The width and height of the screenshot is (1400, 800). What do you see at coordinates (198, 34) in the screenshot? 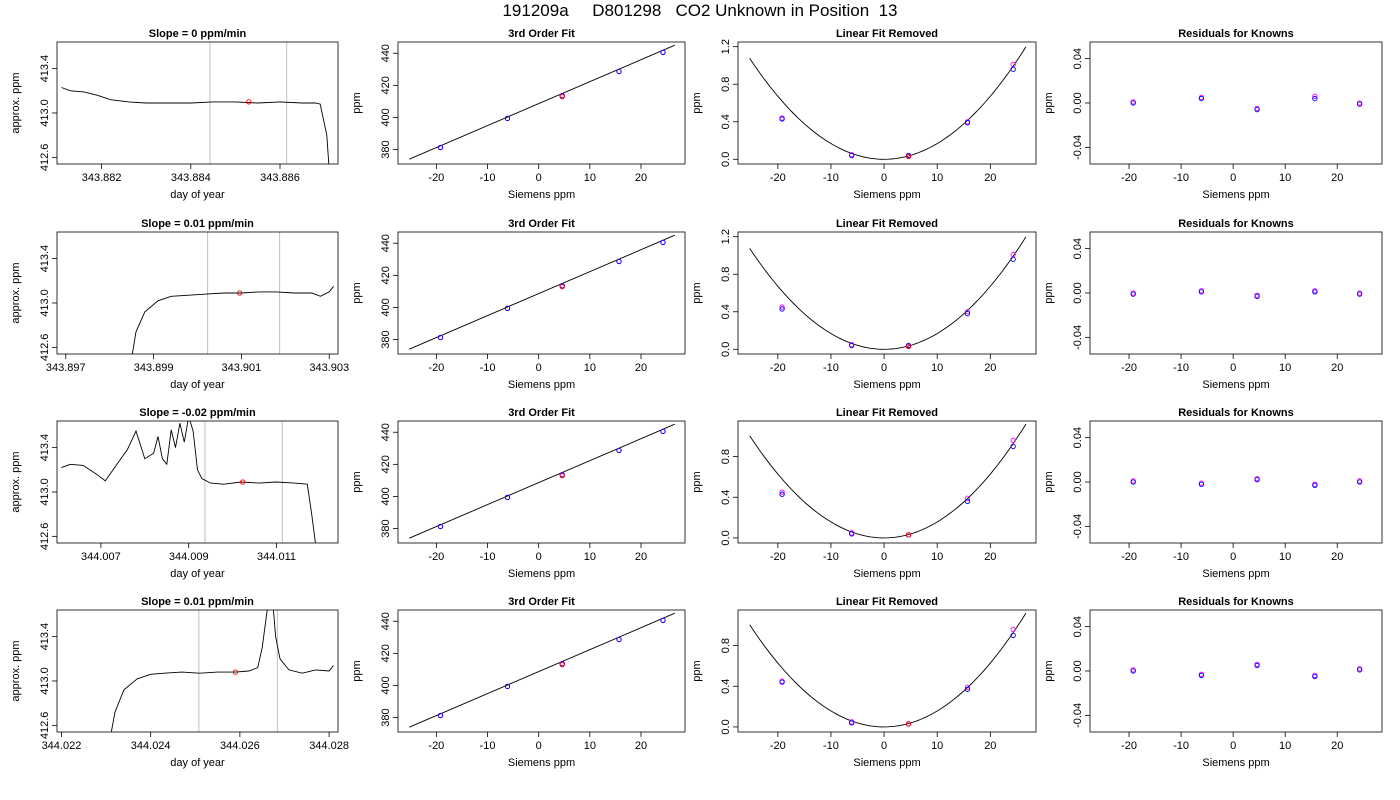
I see `panel-title: Slope = 0 ppm/min` at bounding box center [198, 34].